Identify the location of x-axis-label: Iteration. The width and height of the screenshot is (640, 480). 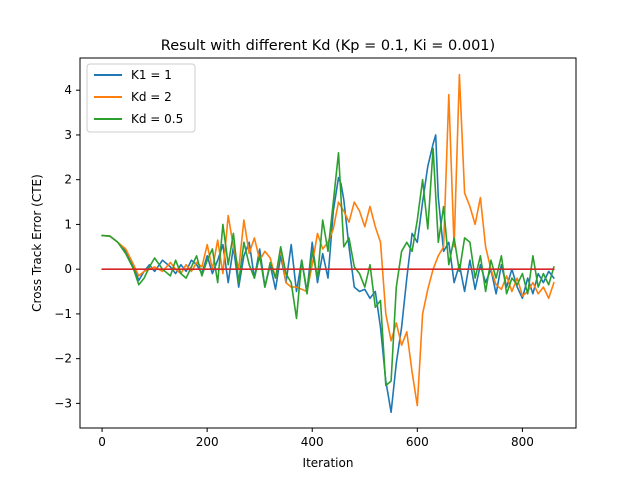
(328, 463).